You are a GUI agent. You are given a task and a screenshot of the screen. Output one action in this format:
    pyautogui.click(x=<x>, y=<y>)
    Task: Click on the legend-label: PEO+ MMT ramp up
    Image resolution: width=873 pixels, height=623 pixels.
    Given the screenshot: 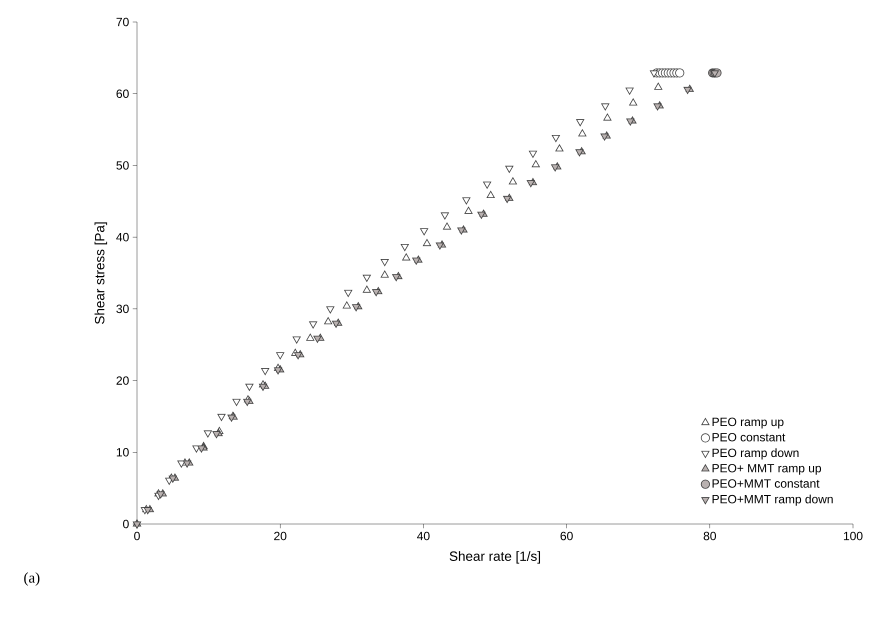 What is the action you would take?
    pyautogui.click(x=767, y=469)
    